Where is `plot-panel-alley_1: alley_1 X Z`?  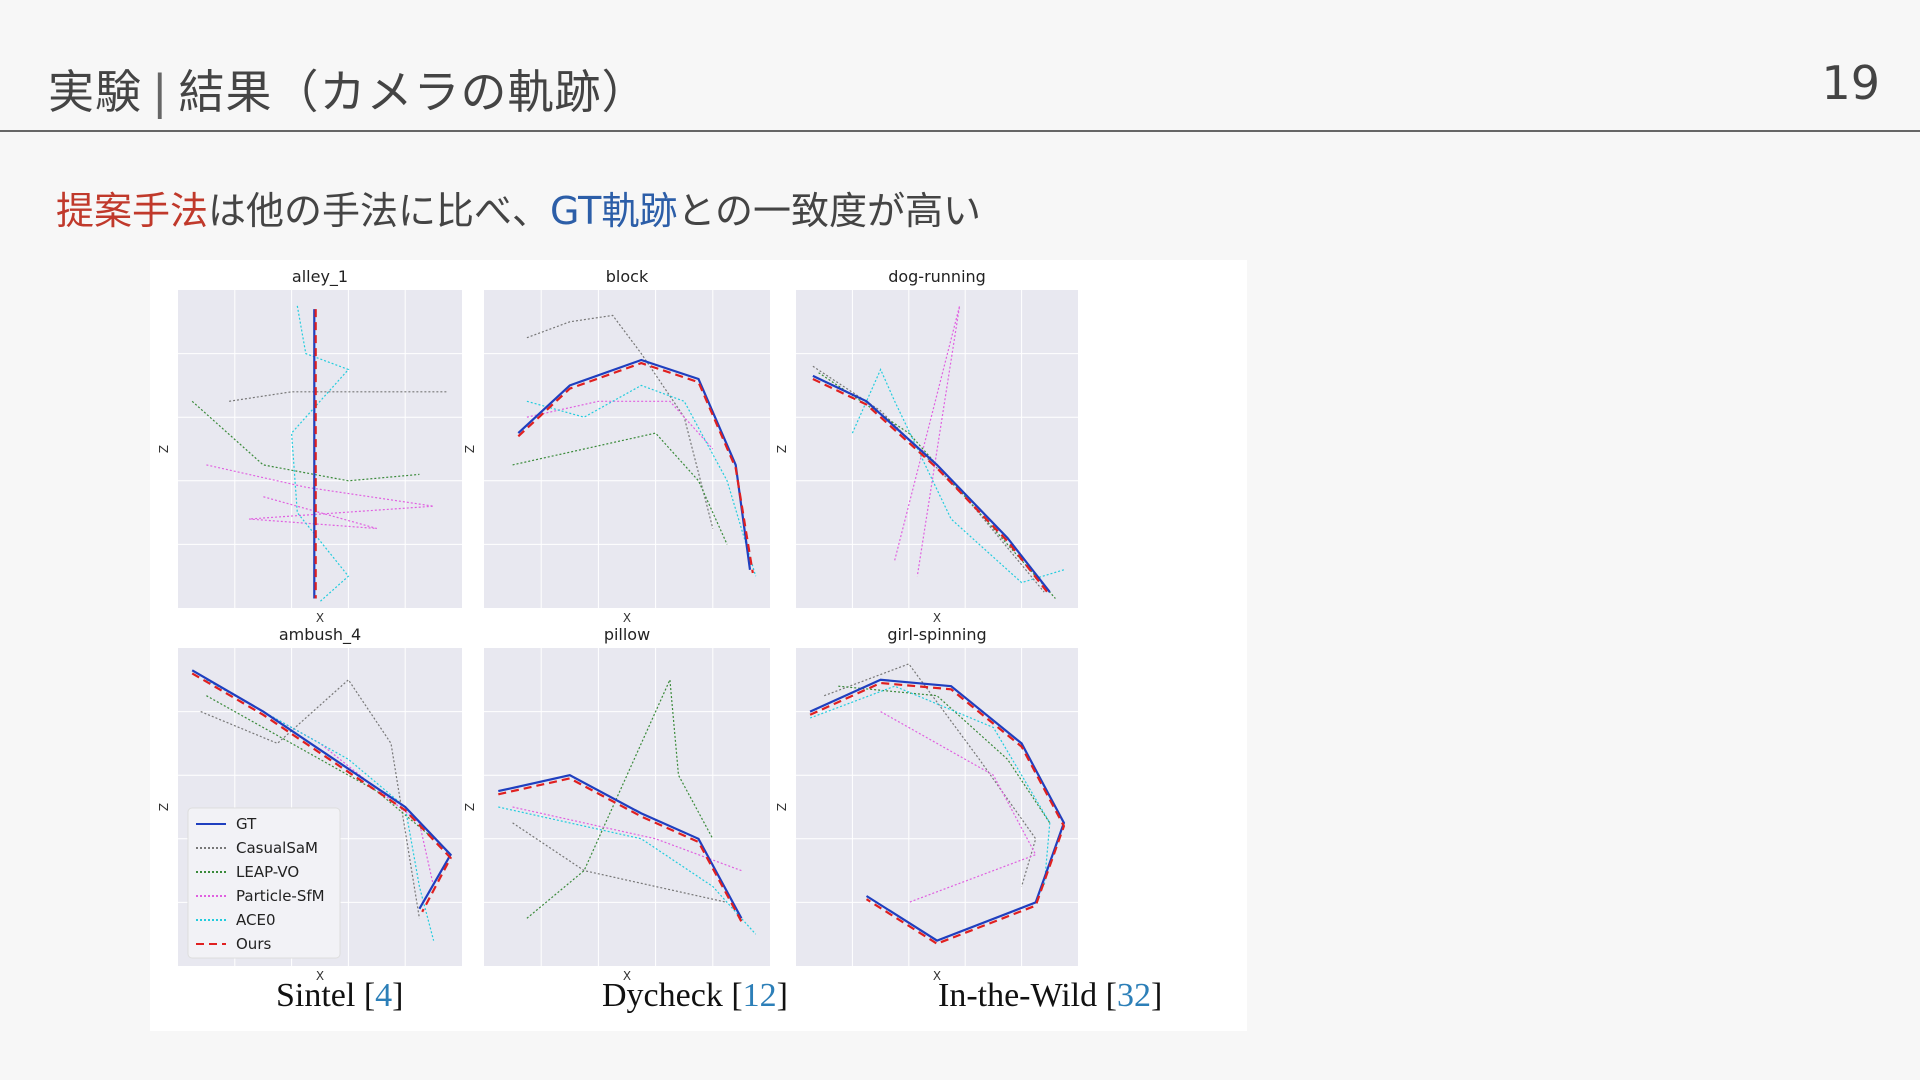 plot-panel-alley_1: alley_1 X Z is located at coordinates (309, 446).